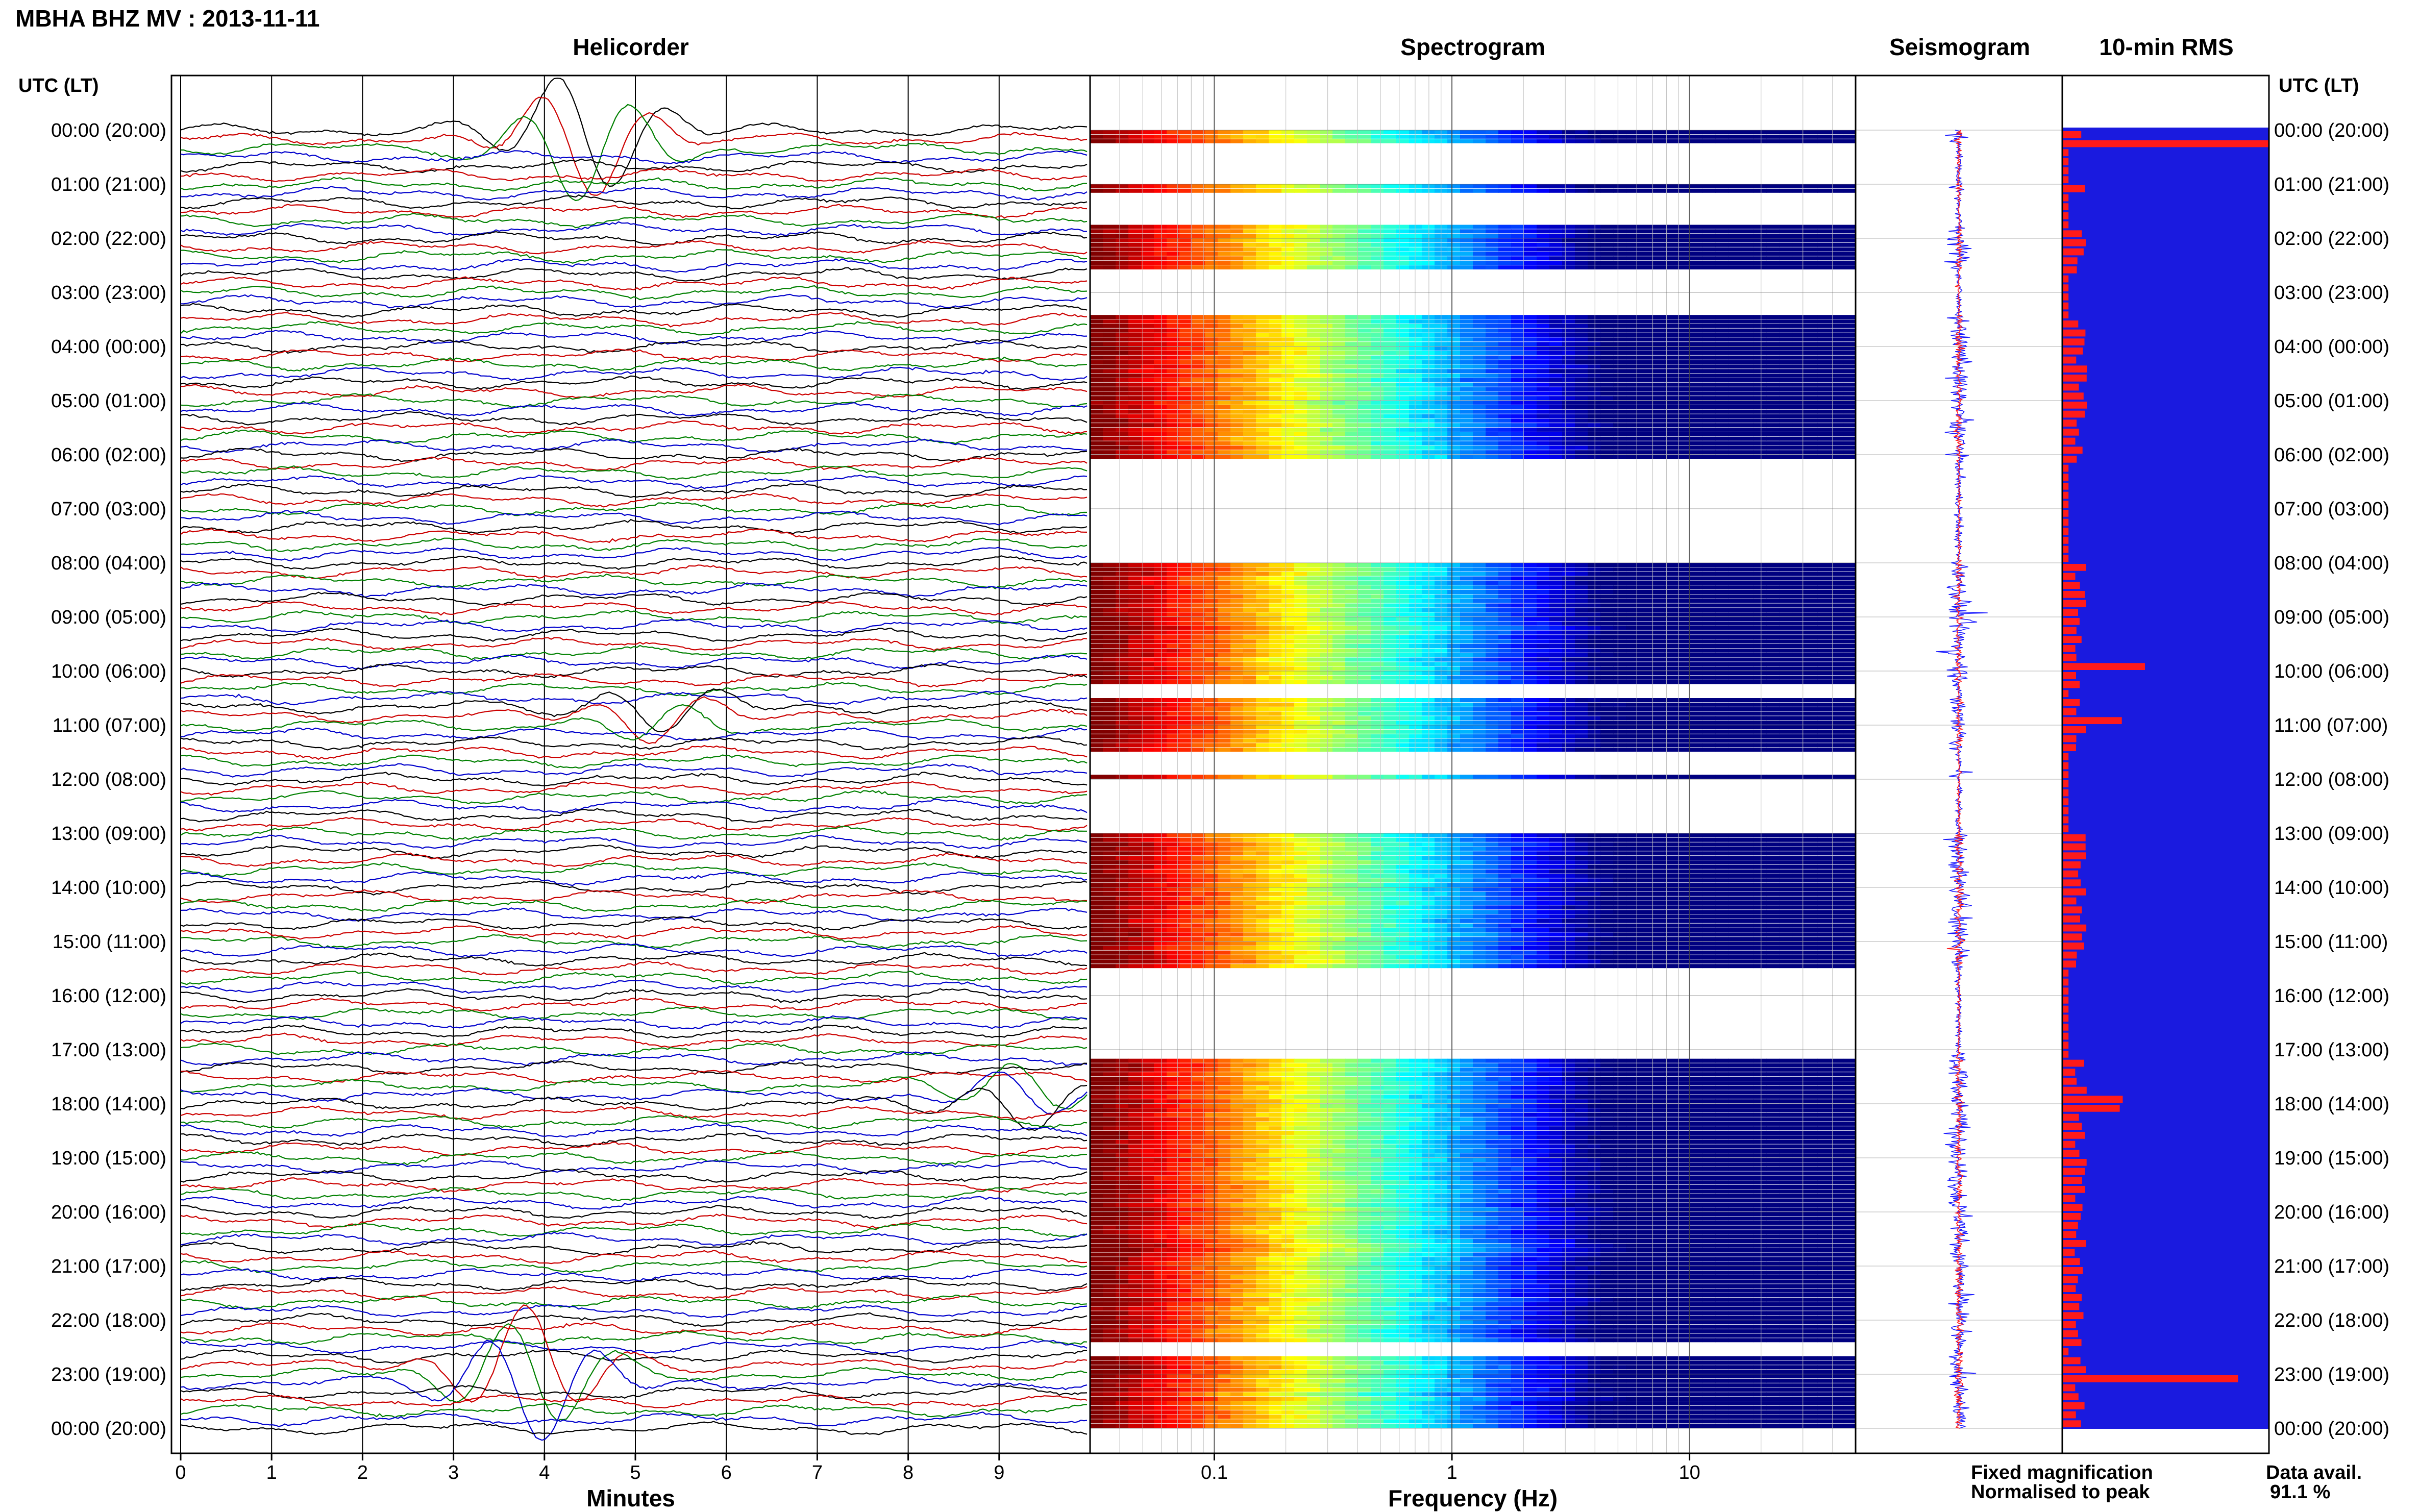 This screenshot has width=2419, height=1512. What do you see at coordinates (1473, 398) in the screenshot?
I see `spectrogram-row` at bounding box center [1473, 398].